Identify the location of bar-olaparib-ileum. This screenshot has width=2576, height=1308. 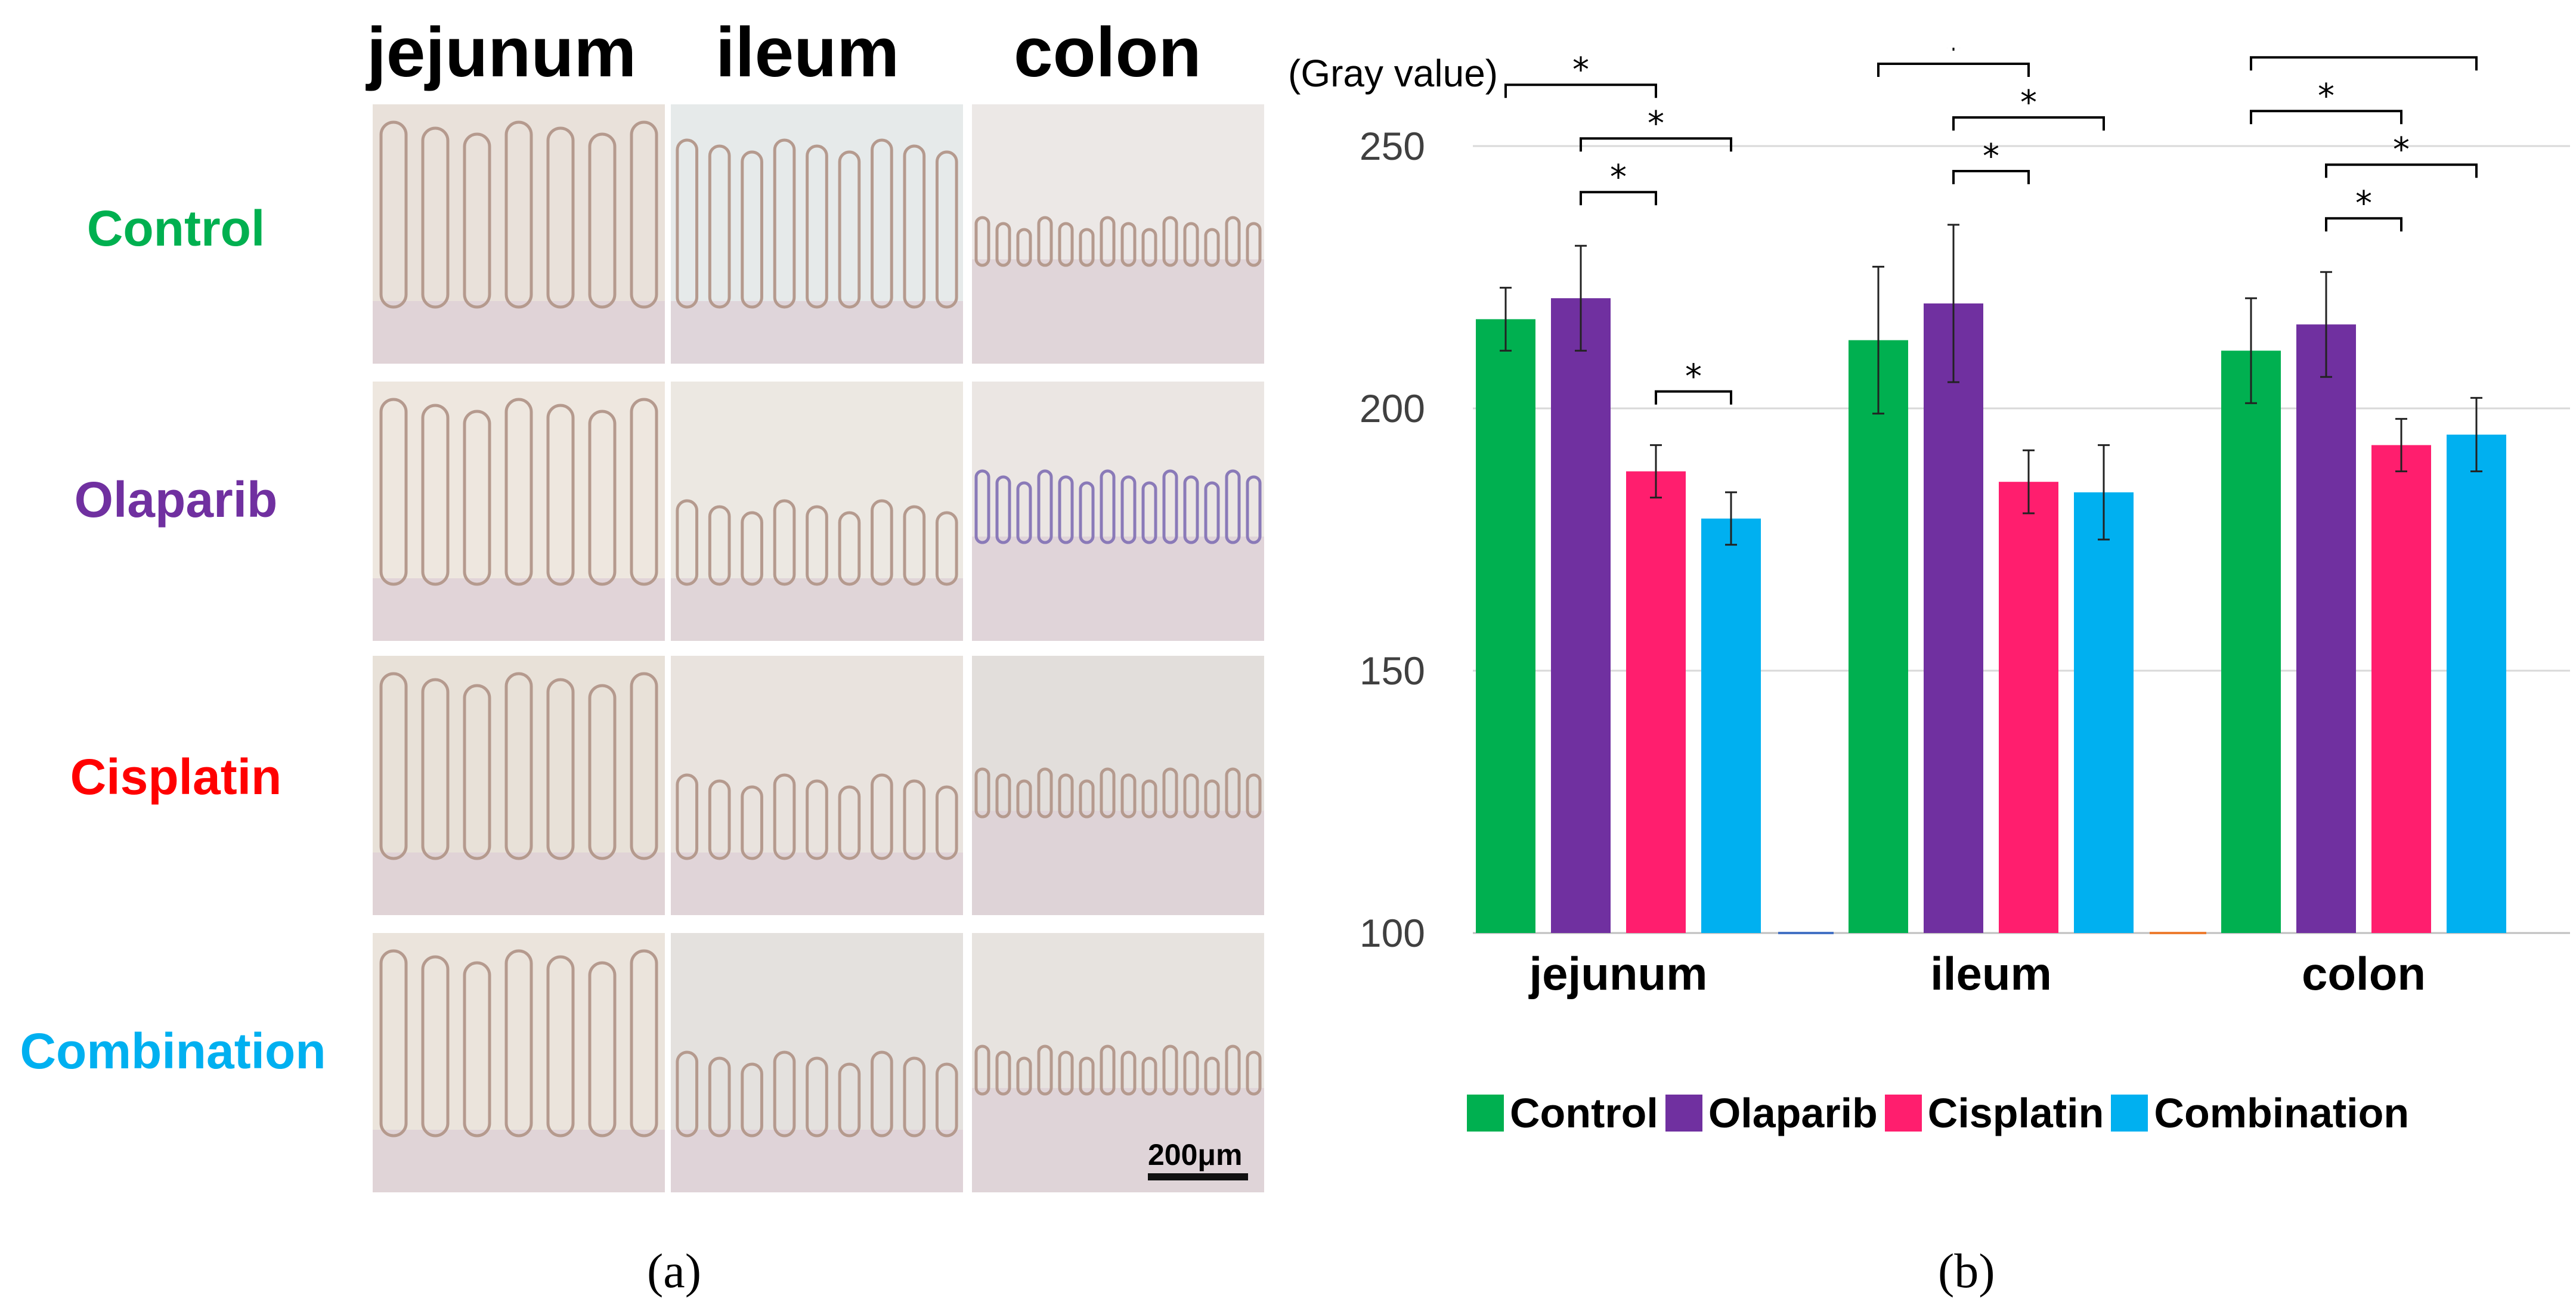
(1954, 618).